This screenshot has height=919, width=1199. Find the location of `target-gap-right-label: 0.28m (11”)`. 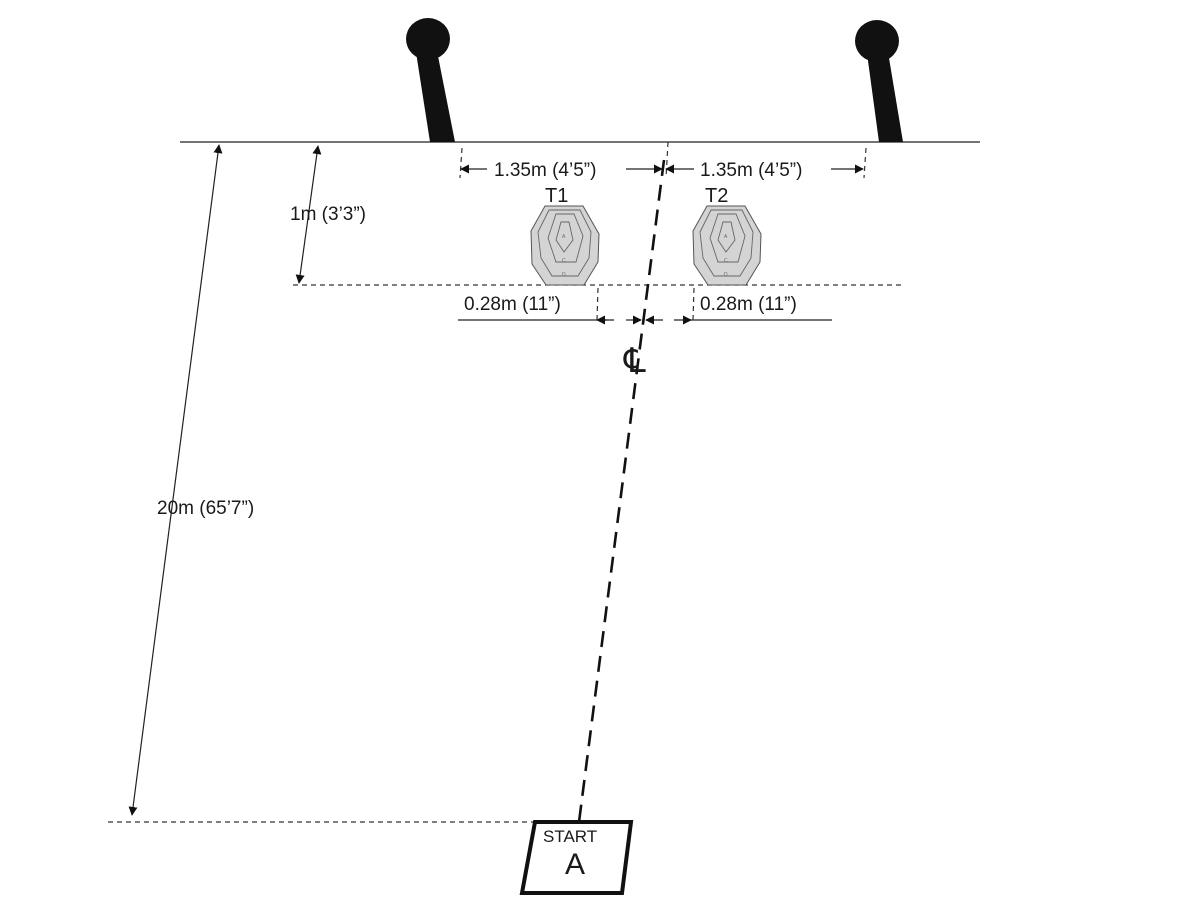

target-gap-right-label: 0.28m (11”) is located at coordinates (748, 304).